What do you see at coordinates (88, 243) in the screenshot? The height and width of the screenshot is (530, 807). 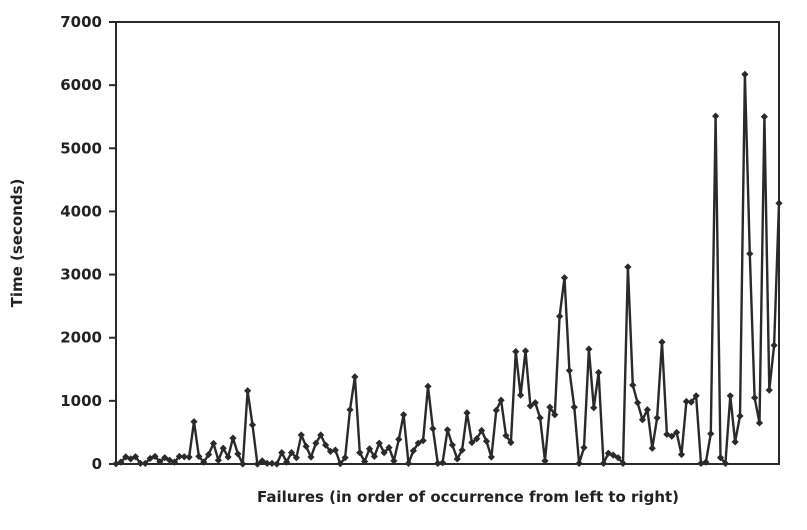 I see `y-axis: 0 1000 2000 3000 4000 5000 6000 7000` at bounding box center [88, 243].